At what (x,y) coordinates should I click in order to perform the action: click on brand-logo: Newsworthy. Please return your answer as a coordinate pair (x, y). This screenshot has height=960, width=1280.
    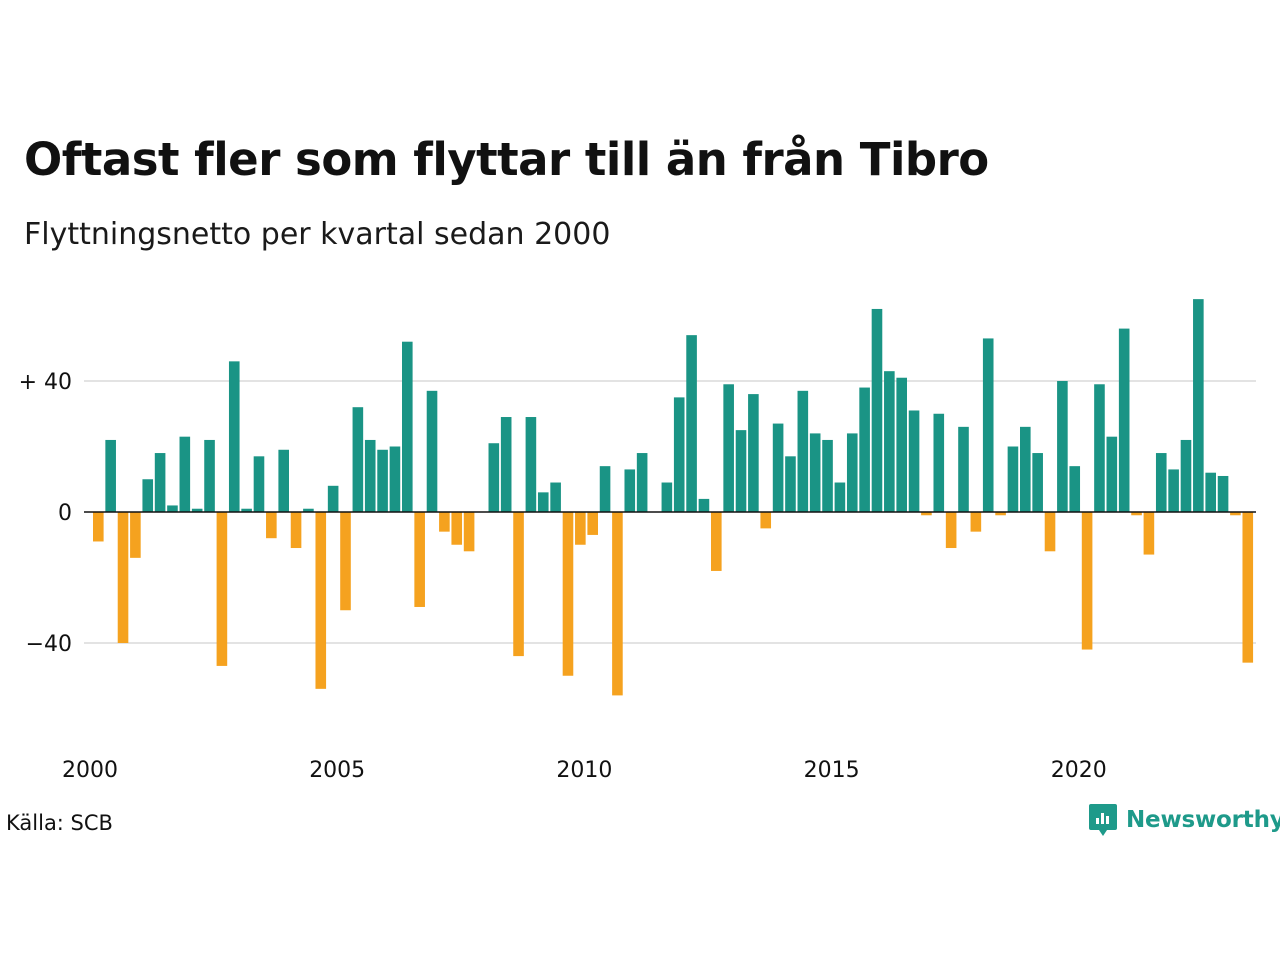
    Looking at the image, I should click on (1184, 820).